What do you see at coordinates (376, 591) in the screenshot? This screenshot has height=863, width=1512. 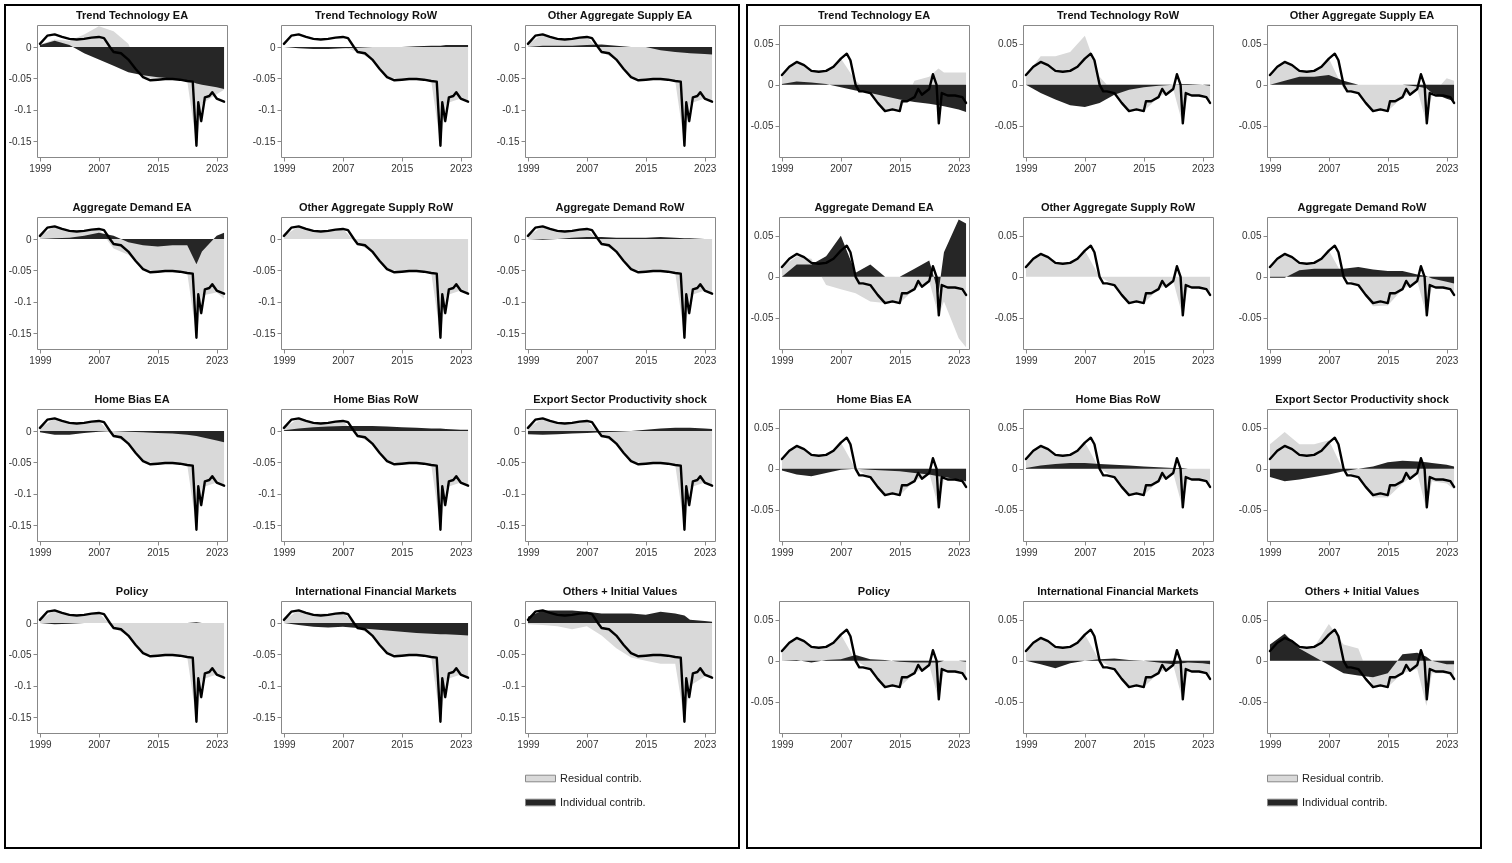 I see `chart-title: International Financial Markets` at bounding box center [376, 591].